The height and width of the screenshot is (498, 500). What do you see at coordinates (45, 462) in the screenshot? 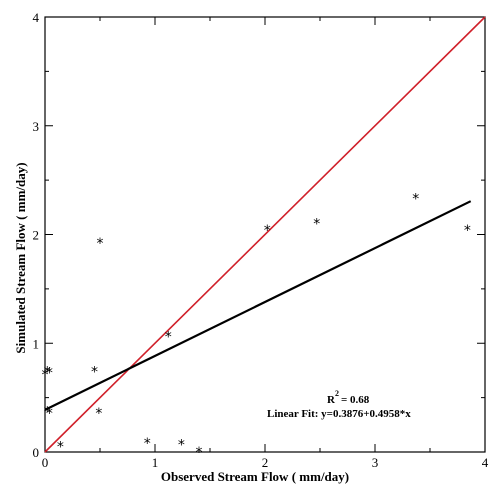
I see `x-tick-label: 0` at bounding box center [45, 462].